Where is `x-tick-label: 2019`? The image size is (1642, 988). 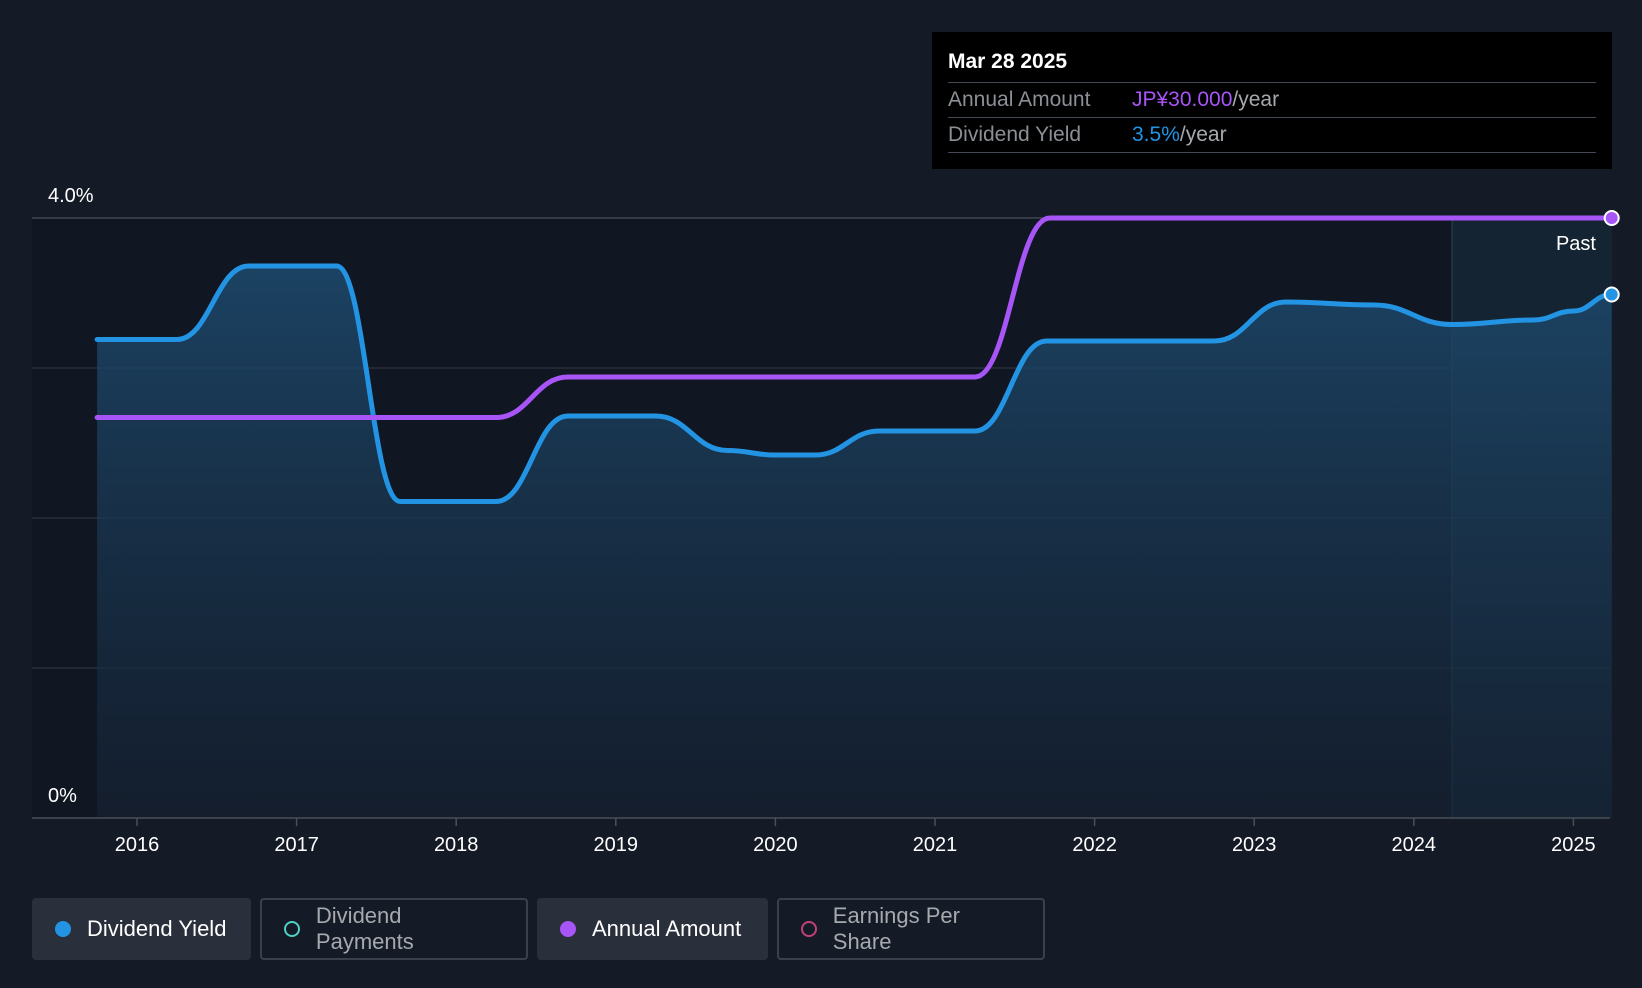
x-tick-label: 2019 is located at coordinates (616, 845).